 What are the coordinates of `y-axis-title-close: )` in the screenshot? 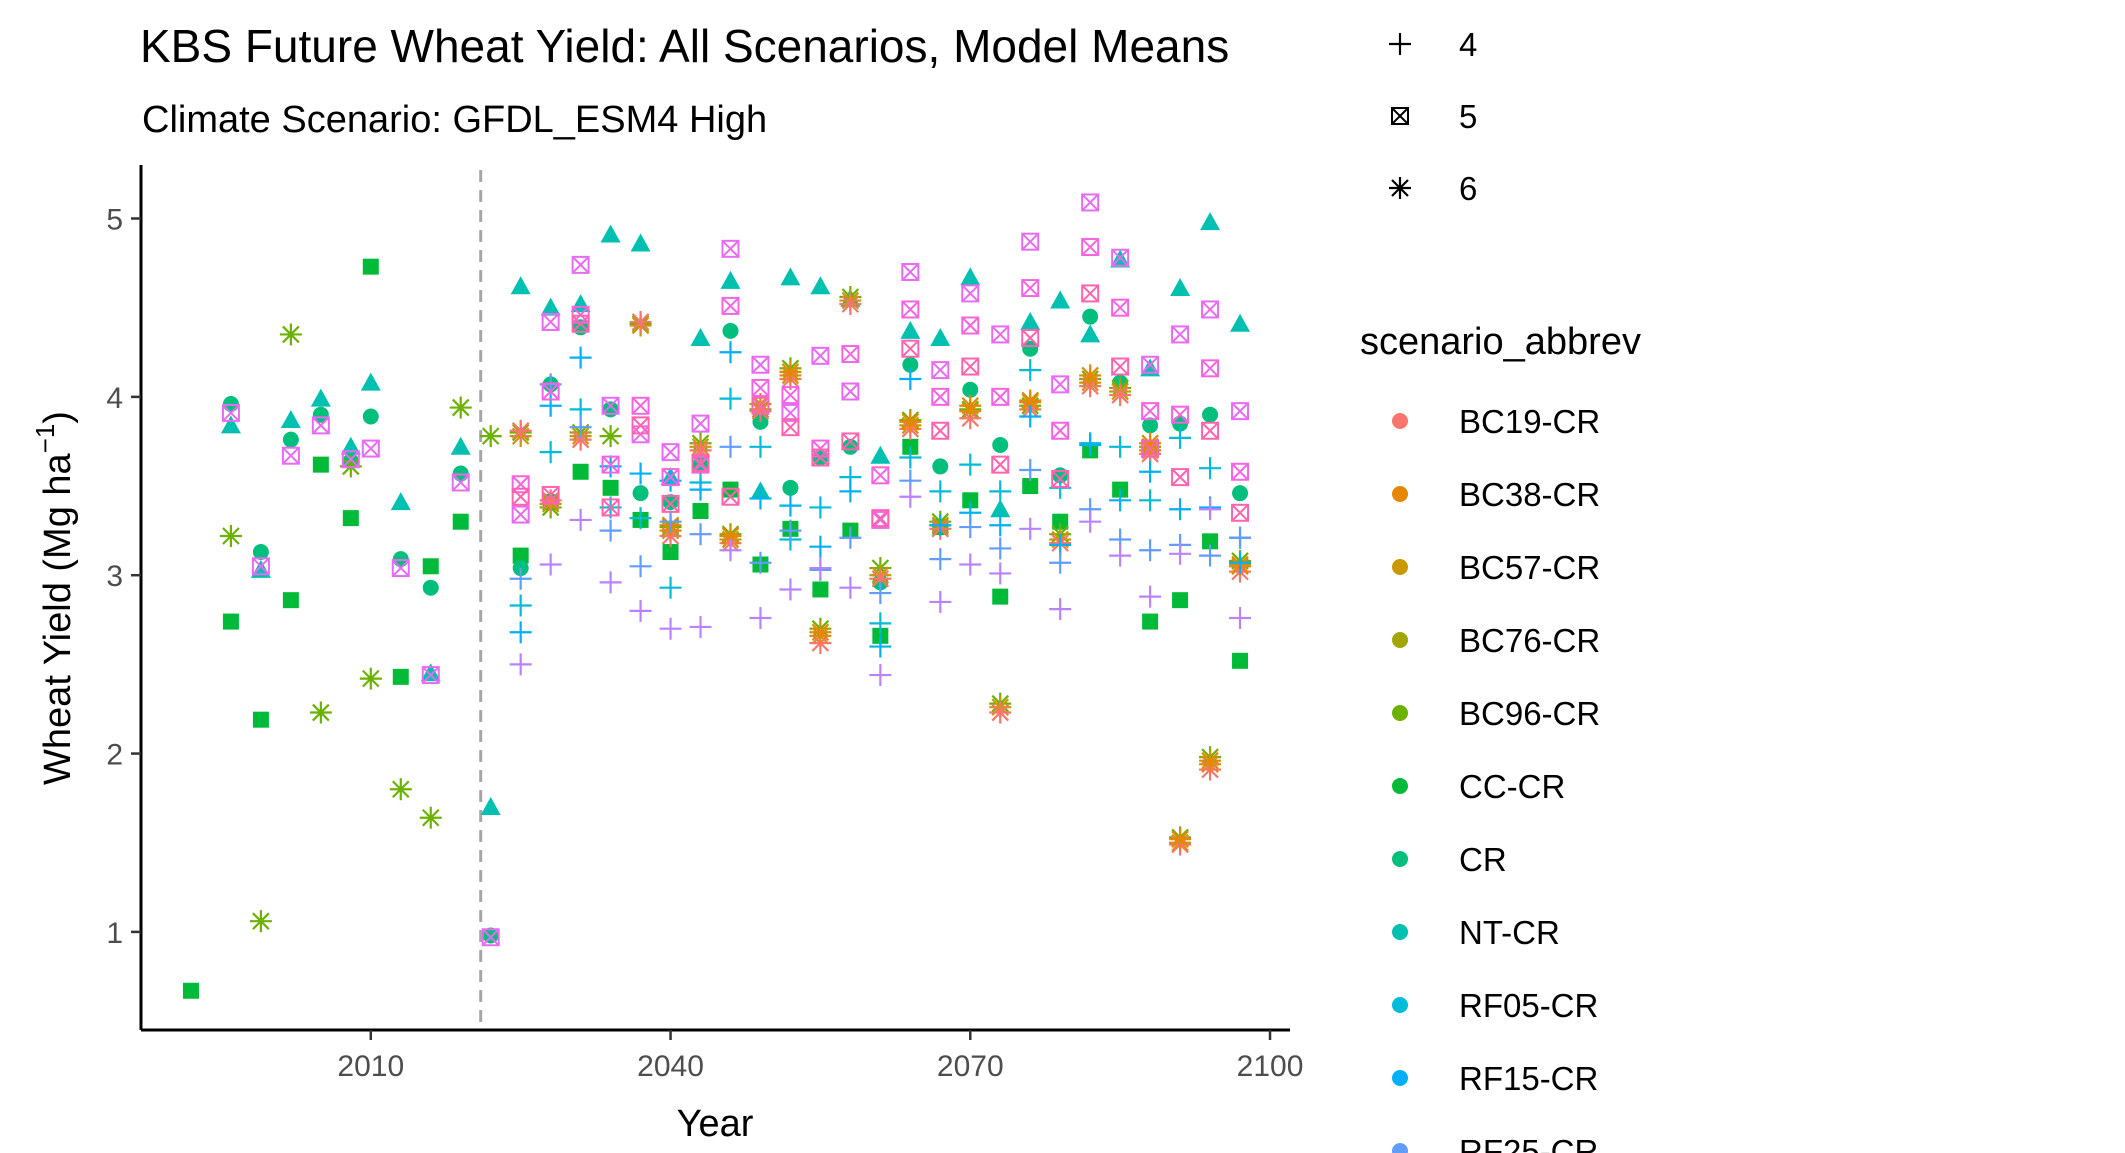 It's located at (58, 417).